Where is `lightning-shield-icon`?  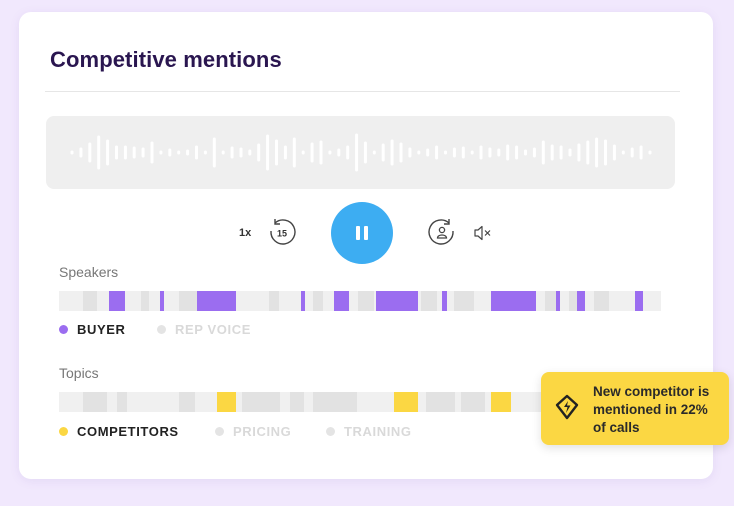 lightning-shield-icon is located at coordinates (567, 409).